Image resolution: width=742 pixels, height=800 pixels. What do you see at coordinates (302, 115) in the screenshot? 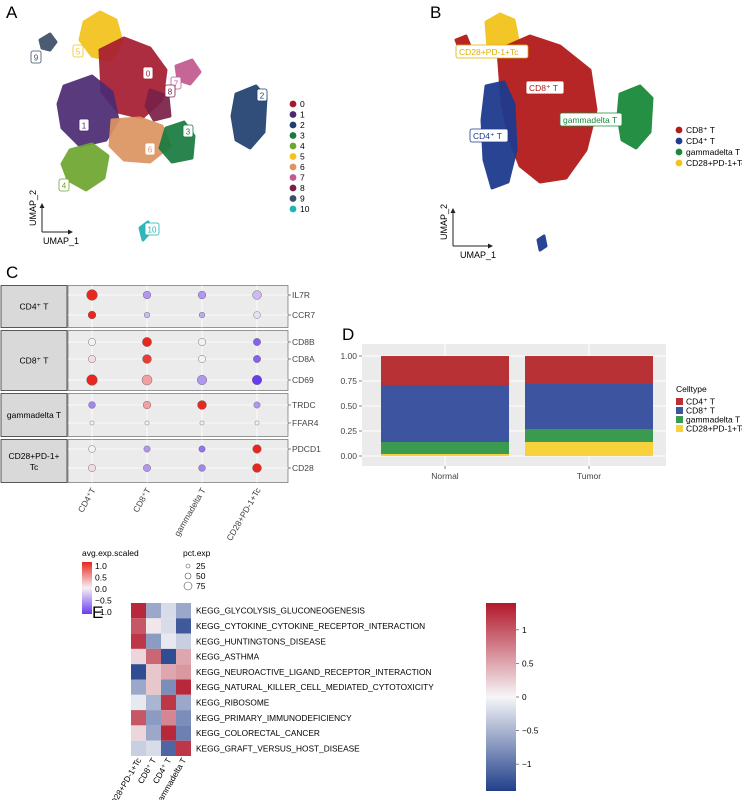
I see `cluster-legend-label-1: 1` at bounding box center [302, 115].